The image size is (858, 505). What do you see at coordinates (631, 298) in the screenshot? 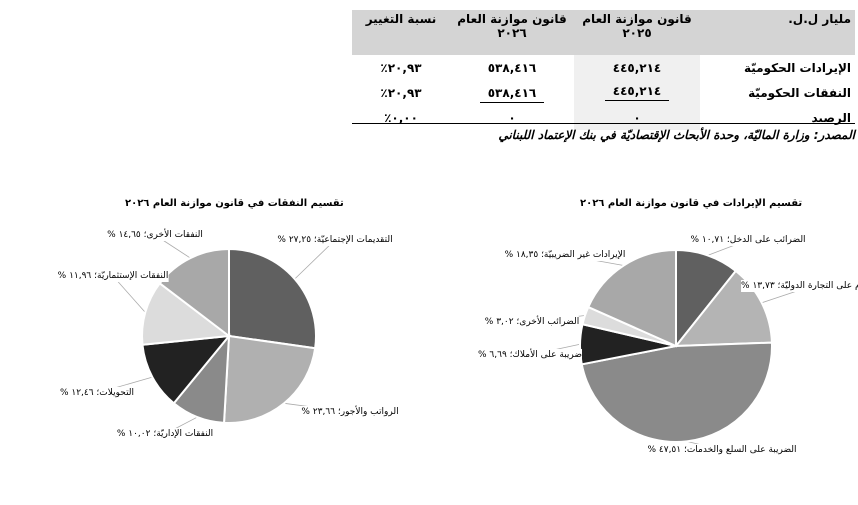
I see `pie-slice-non-tax` at bounding box center [631, 298].